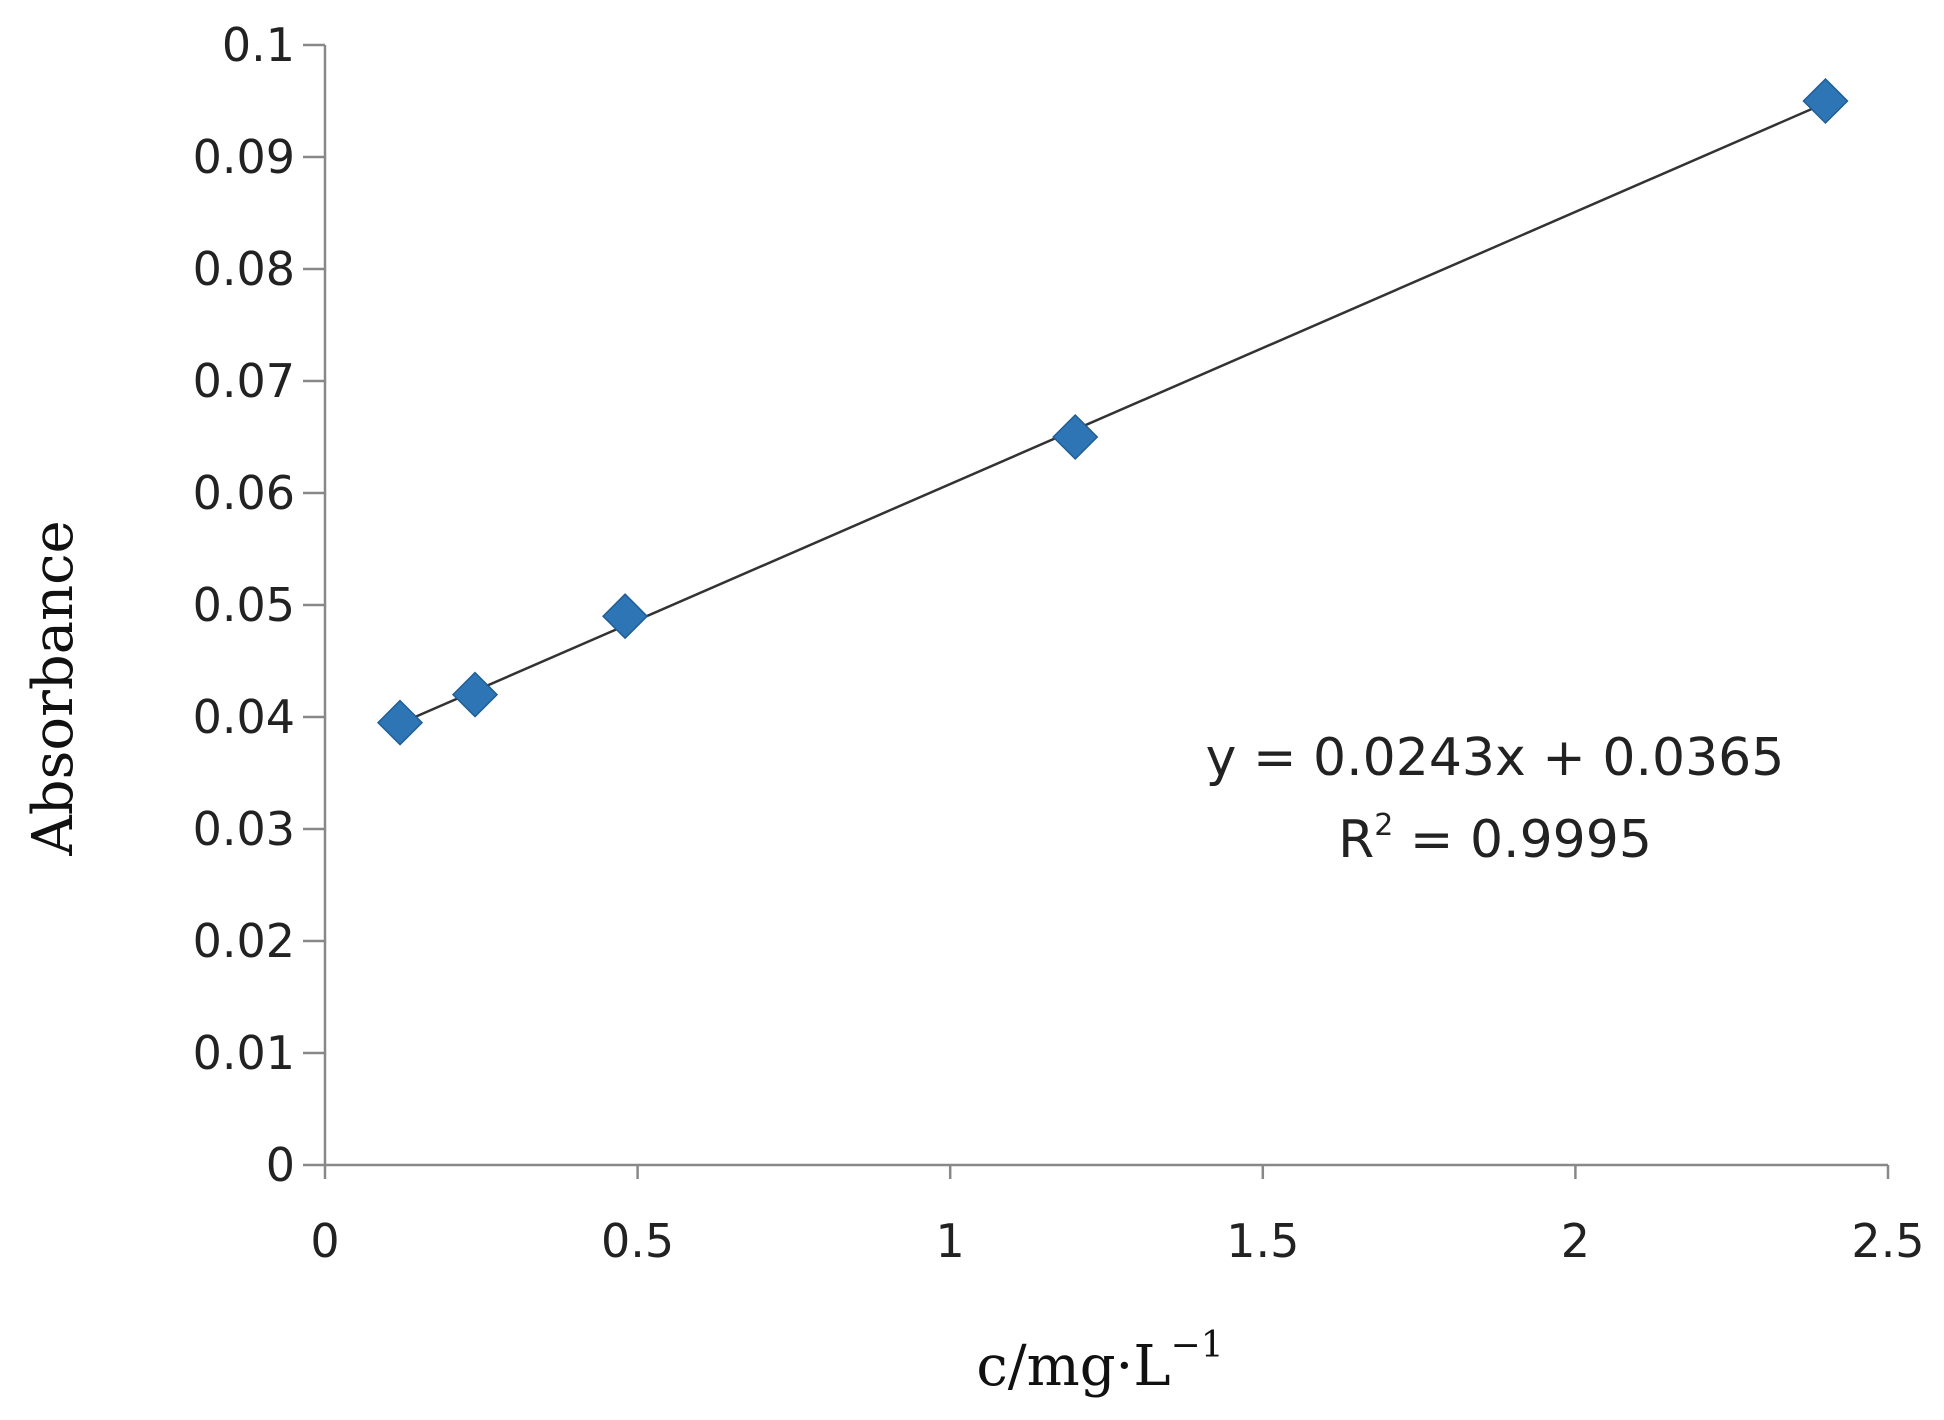  I want to click on y-tick-label: 0.08, so click(244, 269).